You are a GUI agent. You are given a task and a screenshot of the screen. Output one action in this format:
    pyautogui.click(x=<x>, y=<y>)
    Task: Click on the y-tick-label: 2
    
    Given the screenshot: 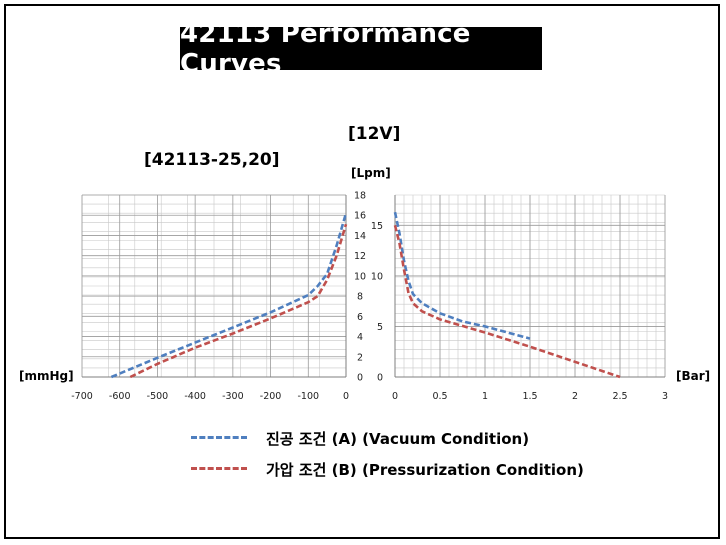 What is the action you would take?
    pyautogui.click(x=360, y=357)
    